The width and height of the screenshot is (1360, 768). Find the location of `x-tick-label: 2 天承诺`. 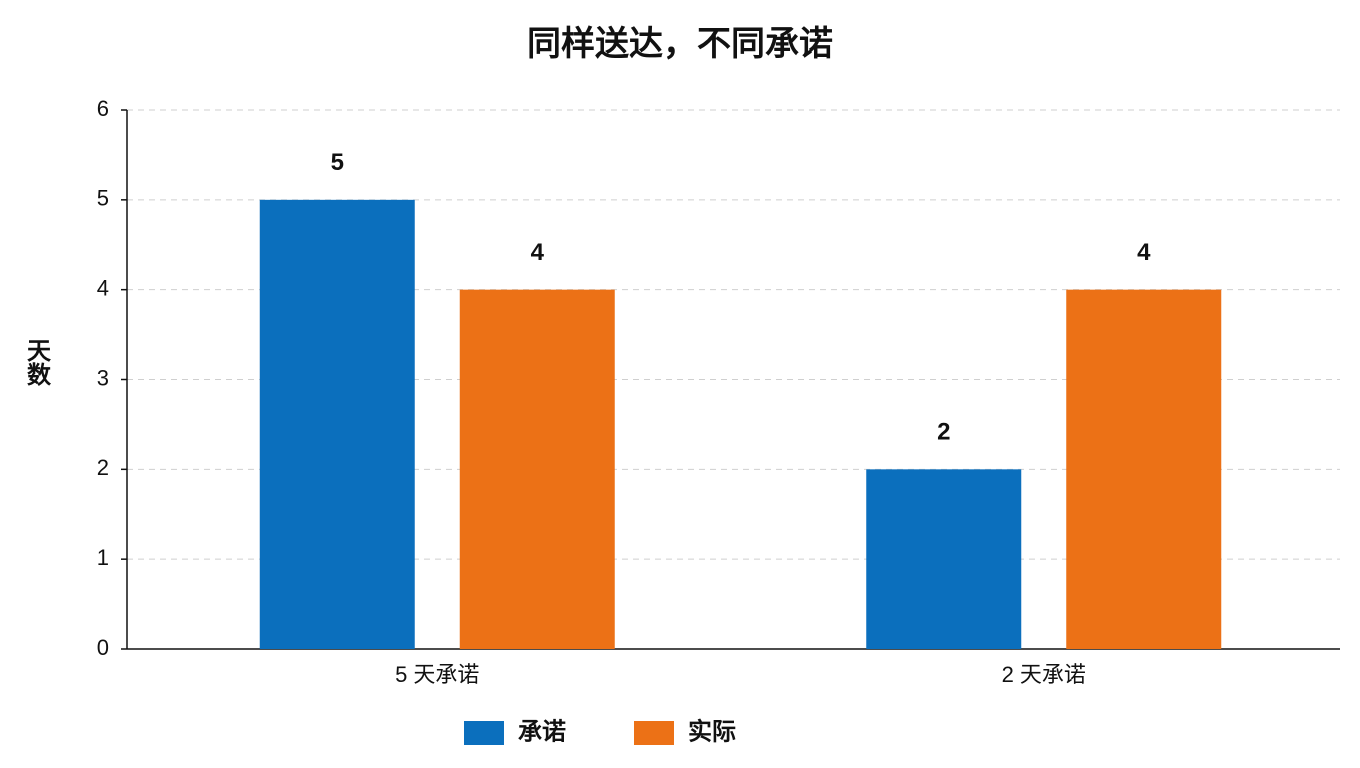

x-tick-label: 2 天承诺 is located at coordinates (1044, 674).